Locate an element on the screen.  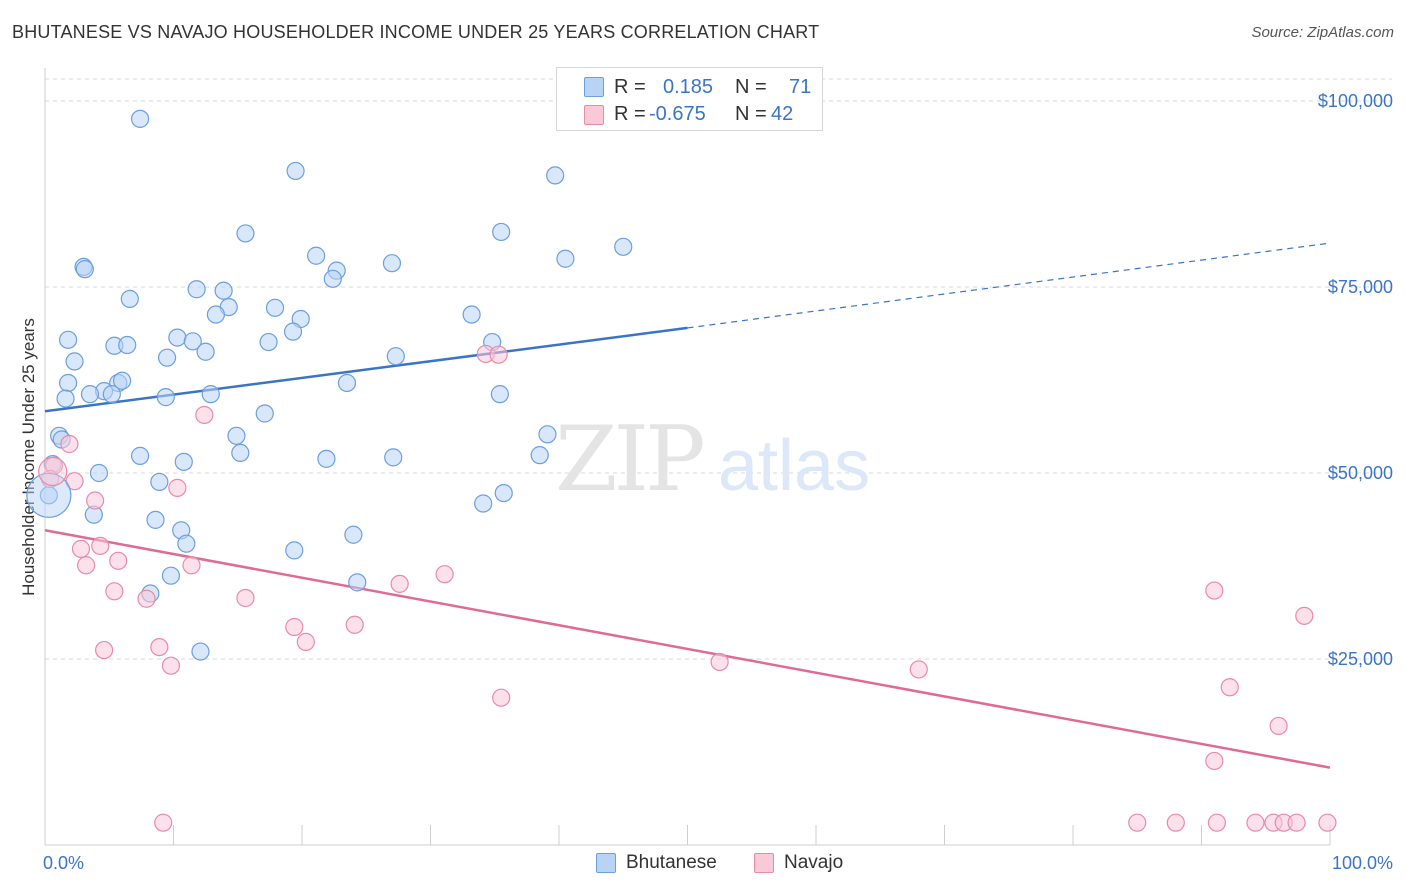
legend-n-label-1: N = is located at coordinates (751, 87).